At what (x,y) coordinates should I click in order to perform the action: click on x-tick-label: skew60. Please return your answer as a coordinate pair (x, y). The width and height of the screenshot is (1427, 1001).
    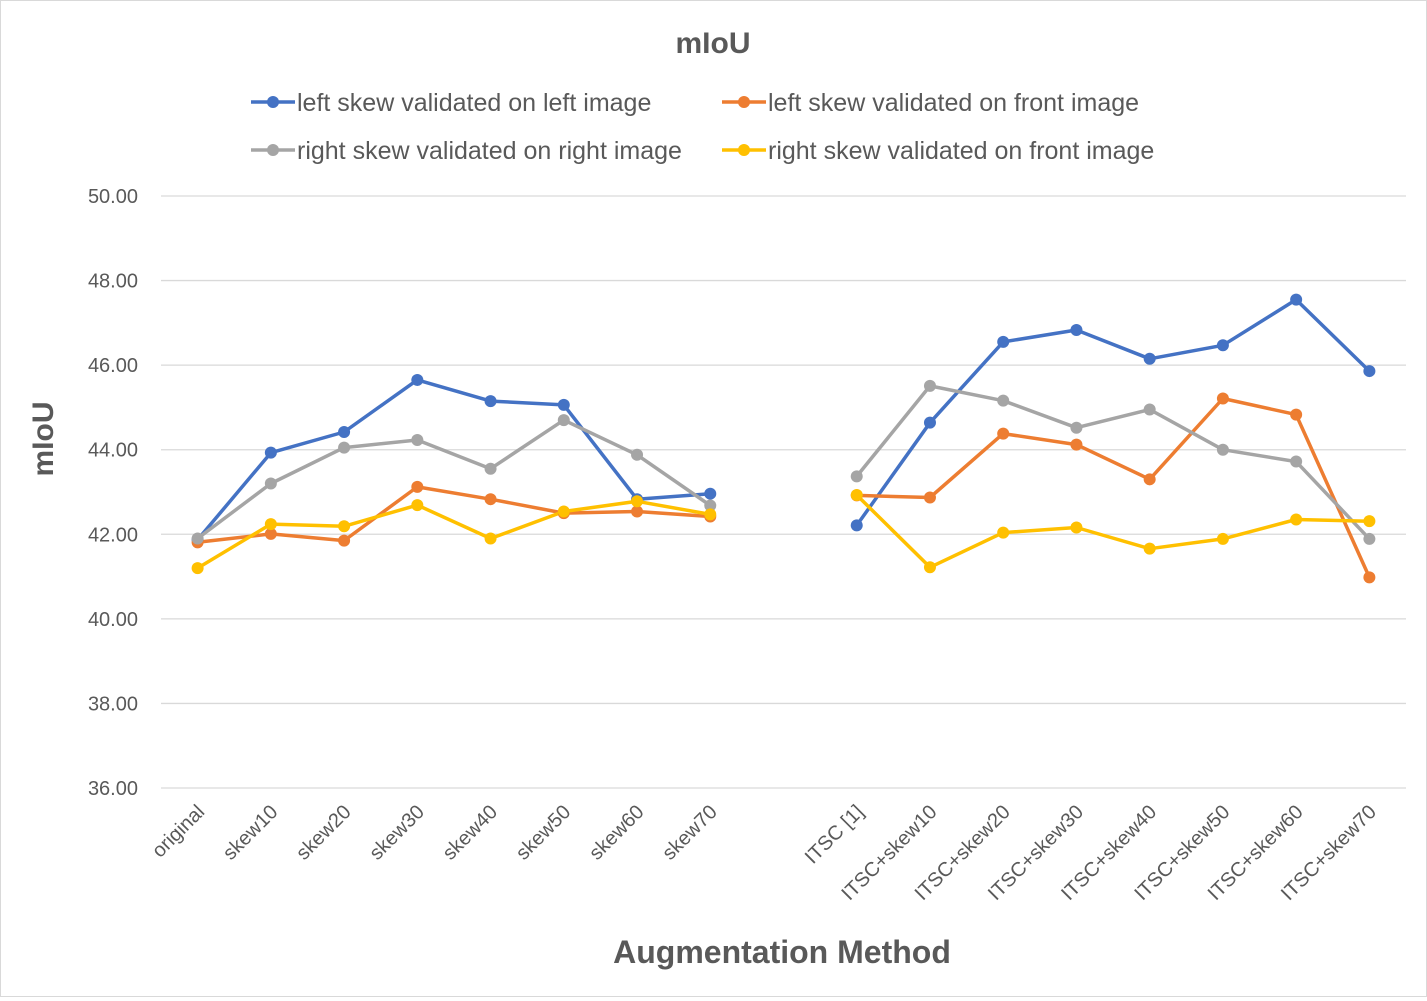
    Looking at the image, I should click on (617, 833).